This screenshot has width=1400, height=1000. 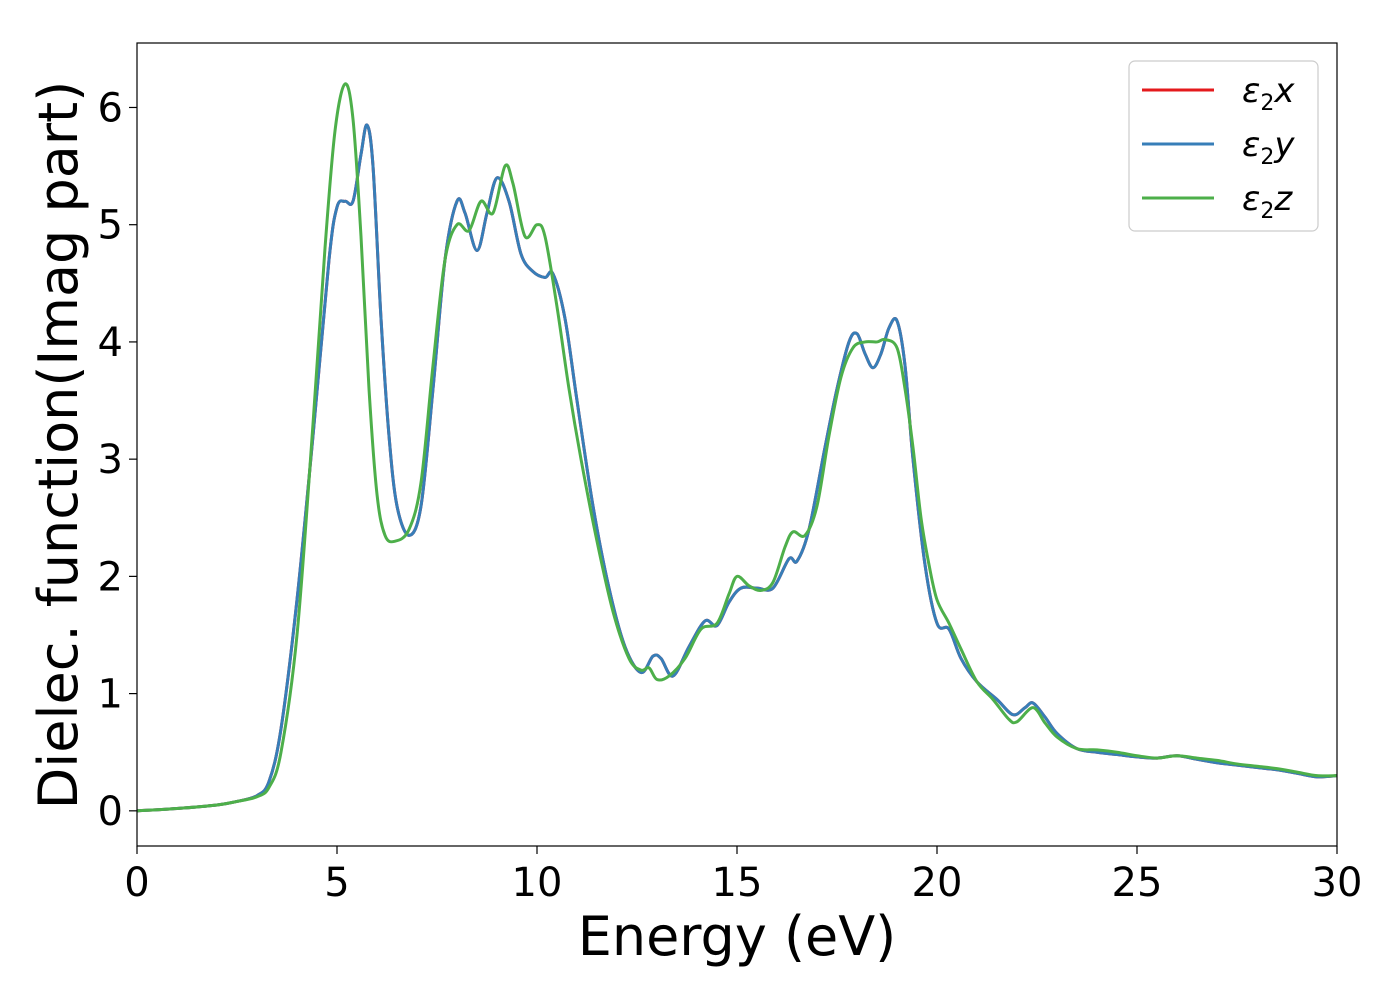 What do you see at coordinates (937, 883) in the screenshot?
I see `x-tick-label: 20` at bounding box center [937, 883].